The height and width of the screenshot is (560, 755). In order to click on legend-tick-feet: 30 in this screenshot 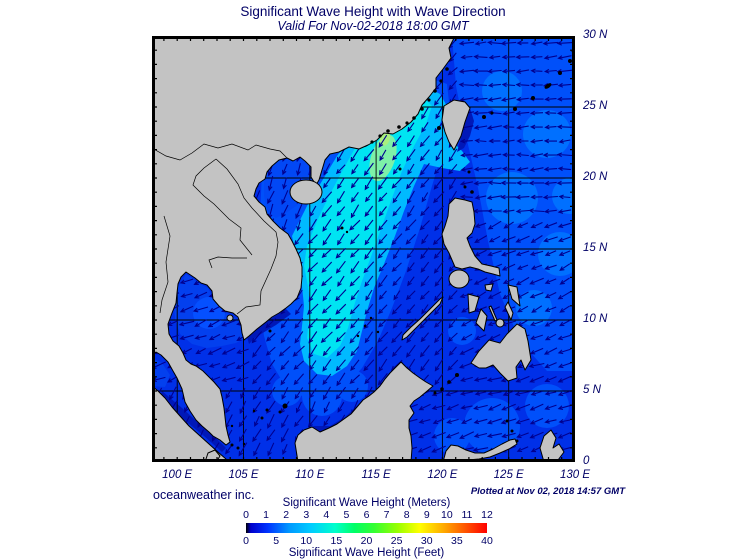, I will do `click(426, 541)`.